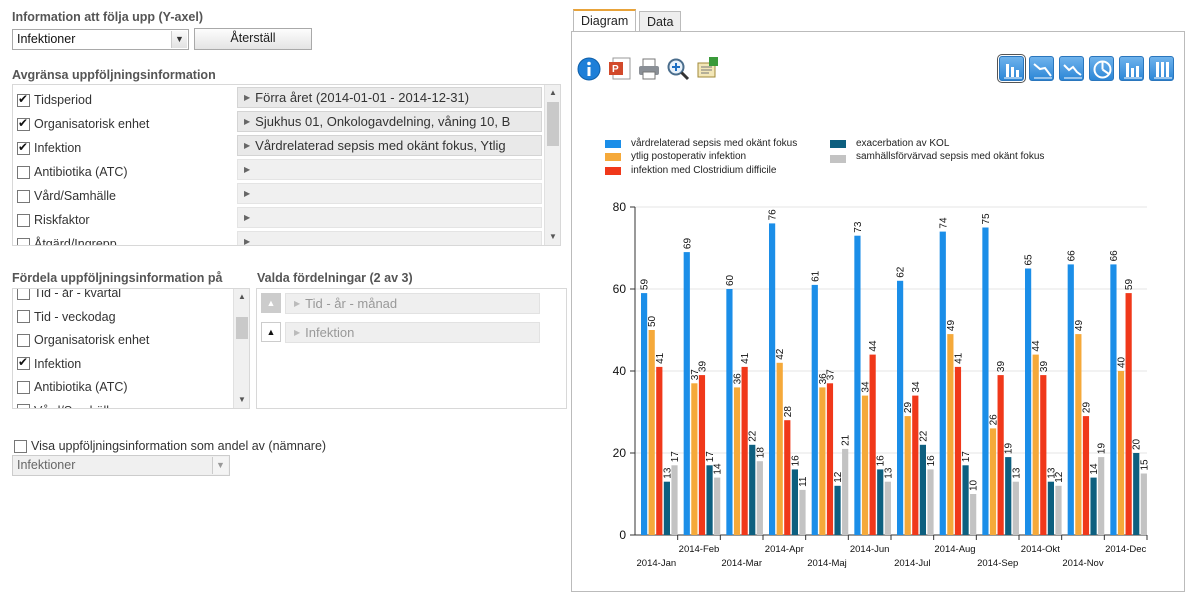 The height and width of the screenshot is (608, 1190). What do you see at coordinates (660, 358) in the screenshot?
I see `bar-value-label: 41` at bounding box center [660, 358].